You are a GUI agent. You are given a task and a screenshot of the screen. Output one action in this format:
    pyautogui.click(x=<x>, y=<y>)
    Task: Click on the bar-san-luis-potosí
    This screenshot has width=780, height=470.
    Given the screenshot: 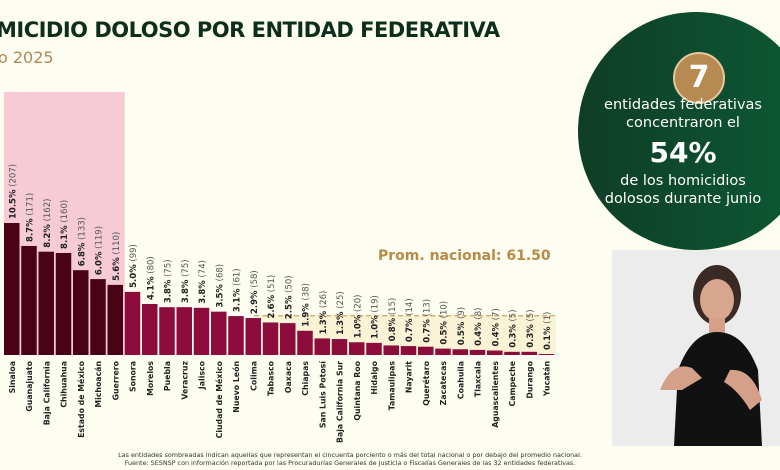 What is the action you would take?
    pyautogui.click(x=322, y=346)
    